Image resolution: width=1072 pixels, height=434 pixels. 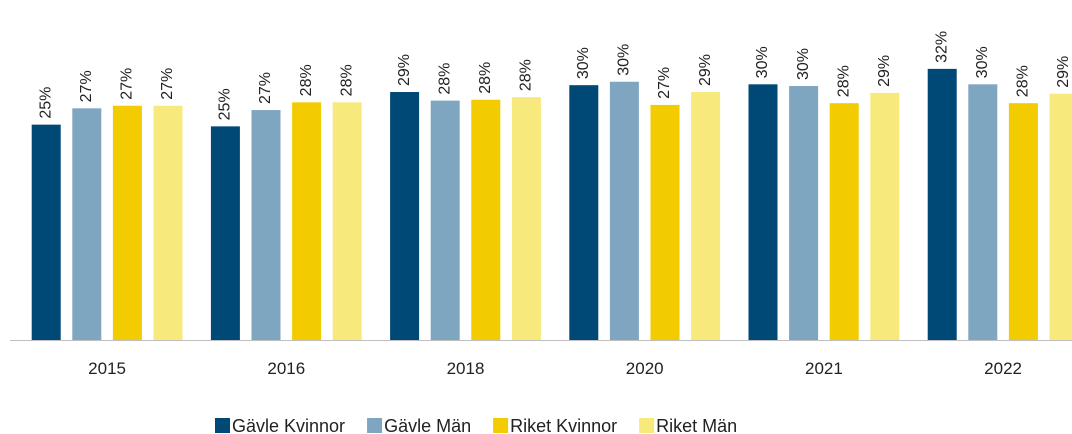 I want to click on x-tick-label: 2021, so click(x=824, y=368).